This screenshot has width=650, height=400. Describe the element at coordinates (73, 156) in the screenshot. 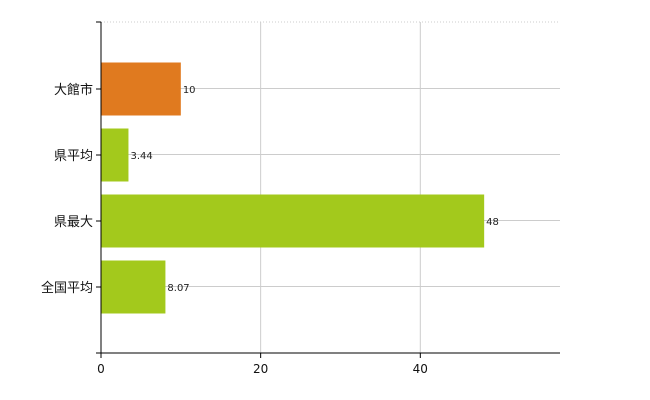

I see `category-label: 県平均` at that location.